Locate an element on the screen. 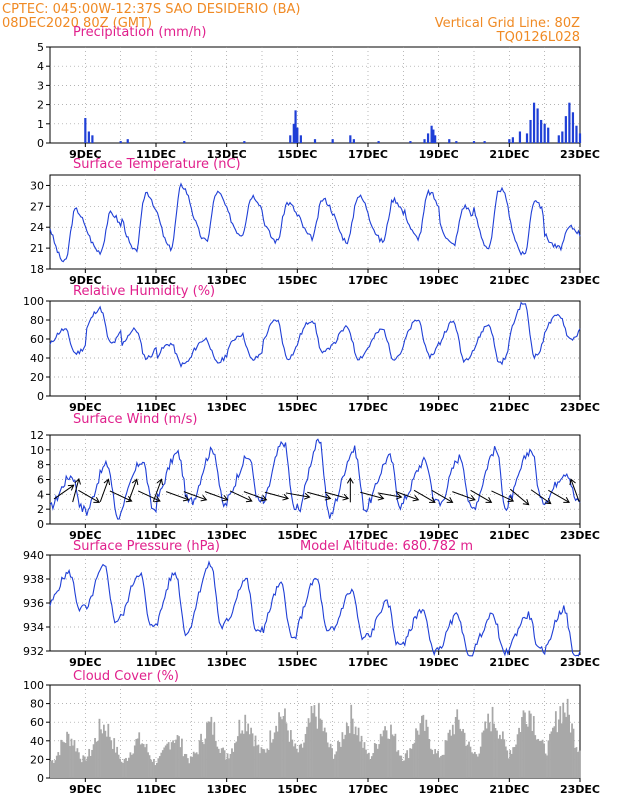  x-tick-label: 21DEC is located at coordinates (509, 407).